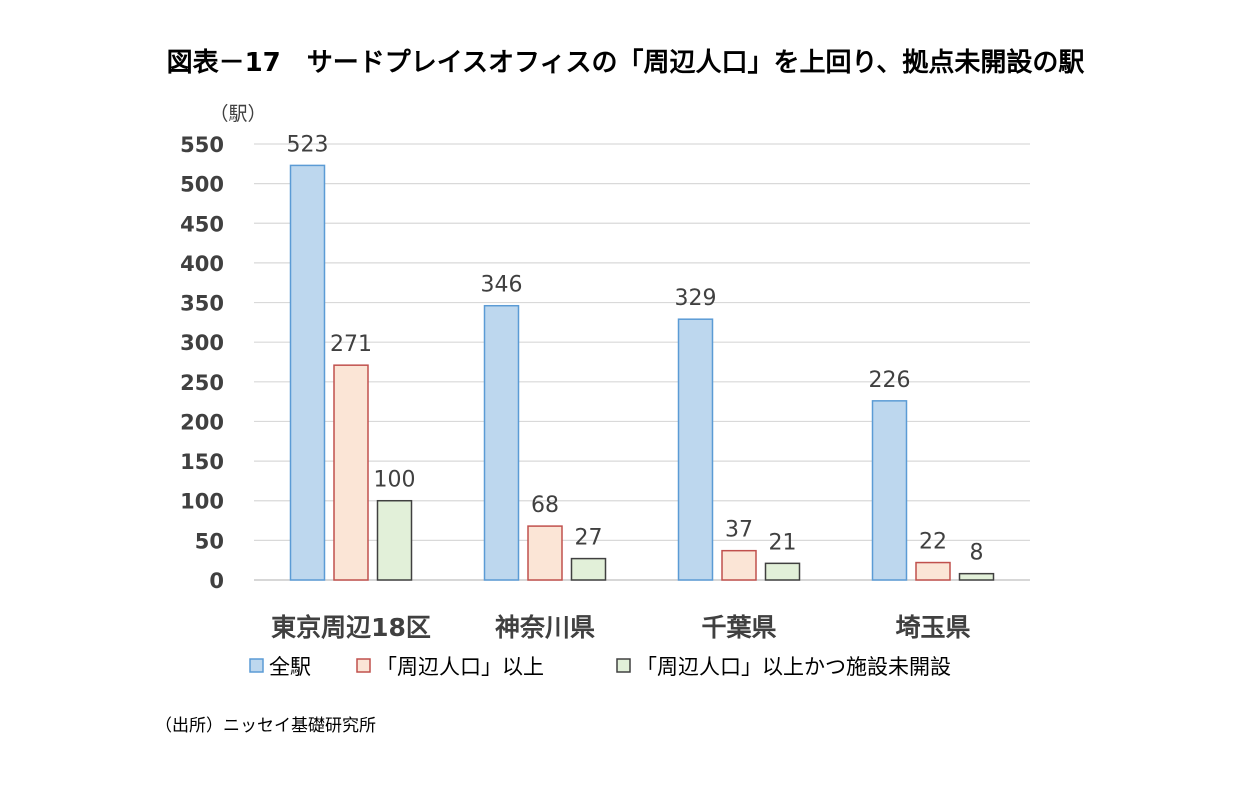 This screenshot has width=1251, height=789. Describe the element at coordinates (216, 581) in the screenshot. I see `y-tick-label: 0` at that location.